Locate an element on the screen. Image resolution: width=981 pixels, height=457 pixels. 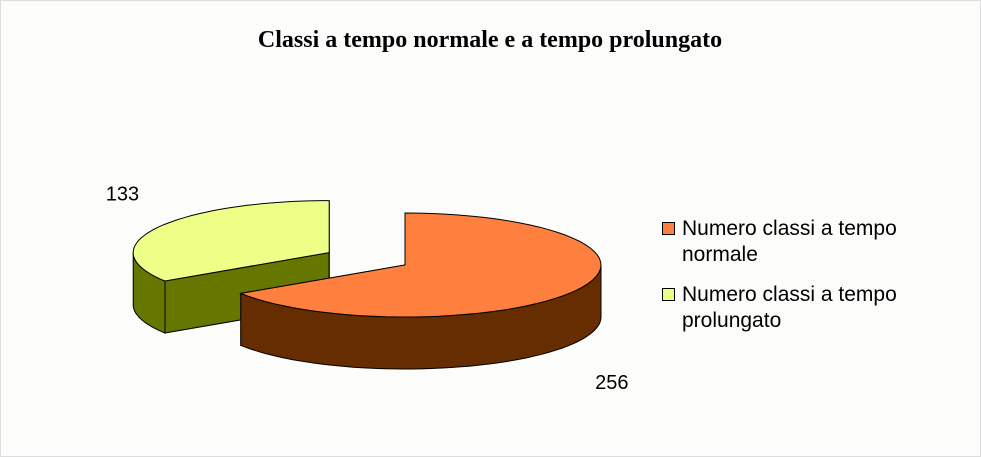
value-label: 133 is located at coordinates (122, 195).